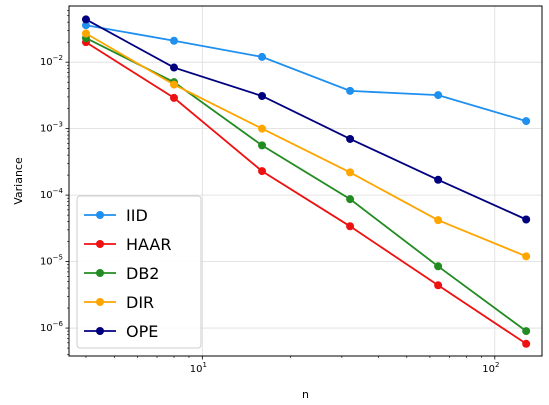 Image resolution: width=549 pixels, height=405 pixels. Describe the element at coordinates (18, 181) in the screenshot. I see `y-axis-label: Variance` at that location.